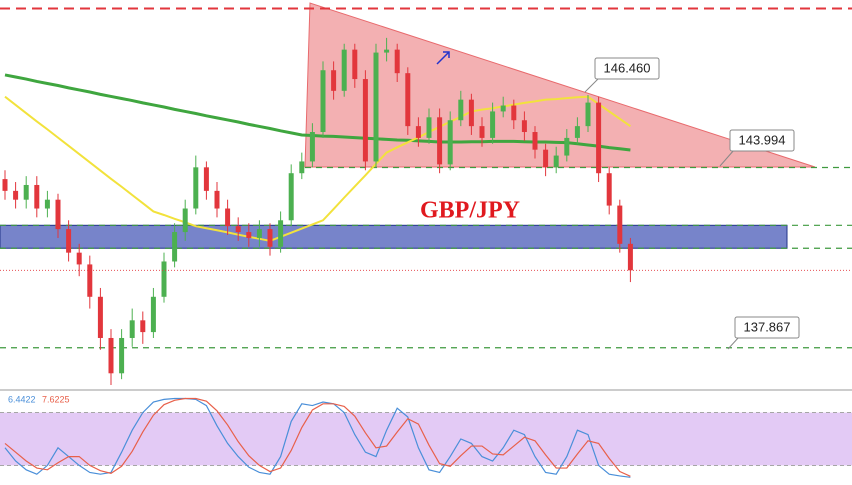 The height and width of the screenshot is (485, 852). I want to click on oscillator-line, so click(317, 437).